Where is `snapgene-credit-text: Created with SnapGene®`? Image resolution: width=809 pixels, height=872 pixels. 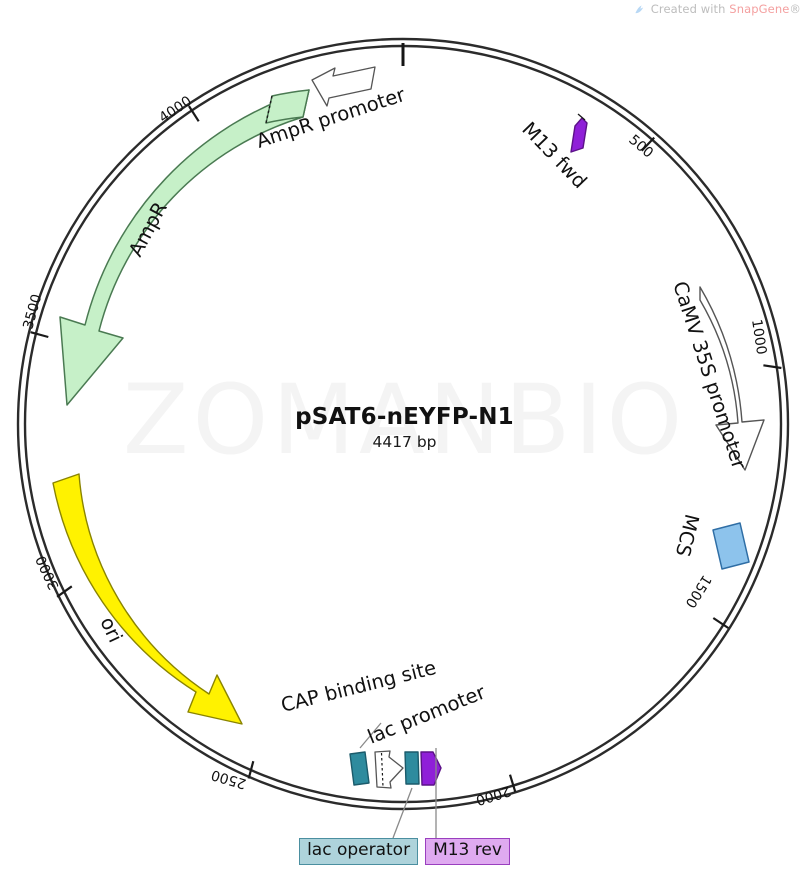 snapgene-credit-text: Created with SnapGene® is located at coordinates (726, 9).